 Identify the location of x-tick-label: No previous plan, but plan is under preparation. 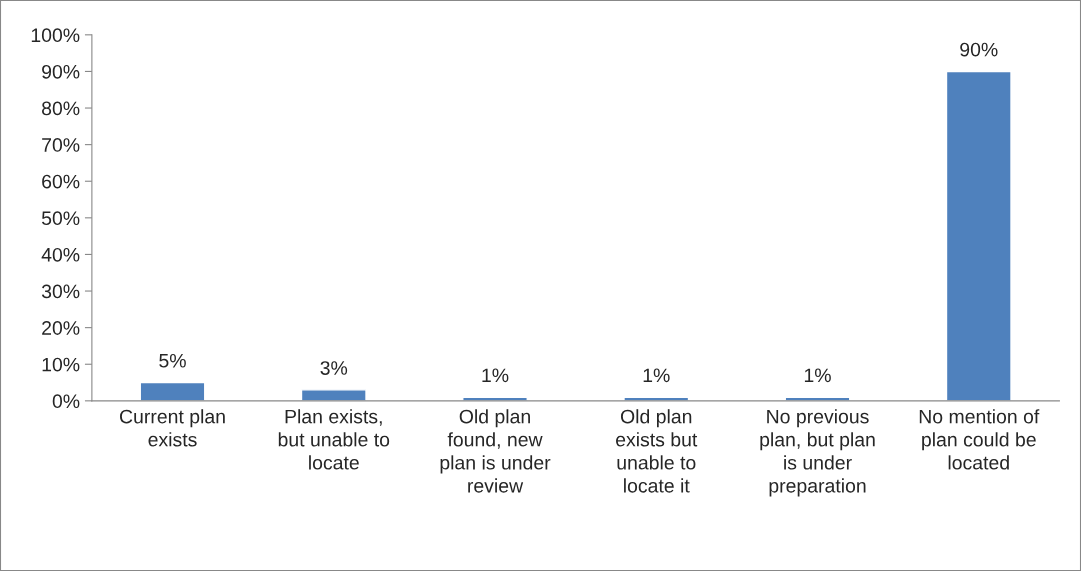
(817, 453).